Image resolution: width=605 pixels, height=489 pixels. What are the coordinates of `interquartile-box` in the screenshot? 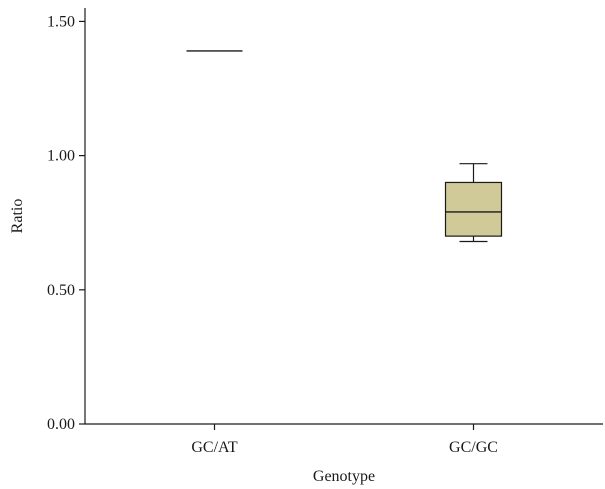 It's located at (473, 209).